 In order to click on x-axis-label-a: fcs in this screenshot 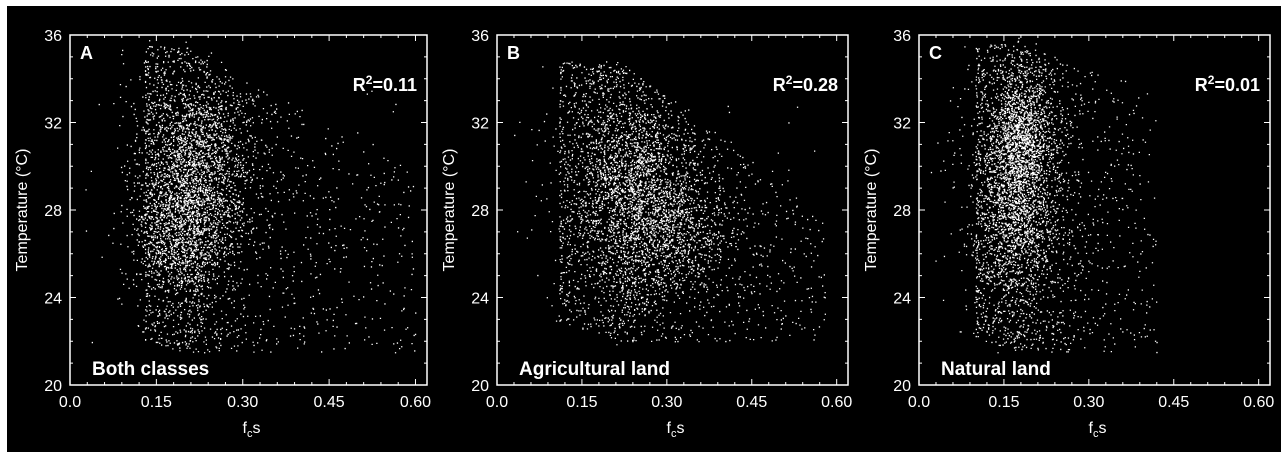, I will do `click(252, 430)`.